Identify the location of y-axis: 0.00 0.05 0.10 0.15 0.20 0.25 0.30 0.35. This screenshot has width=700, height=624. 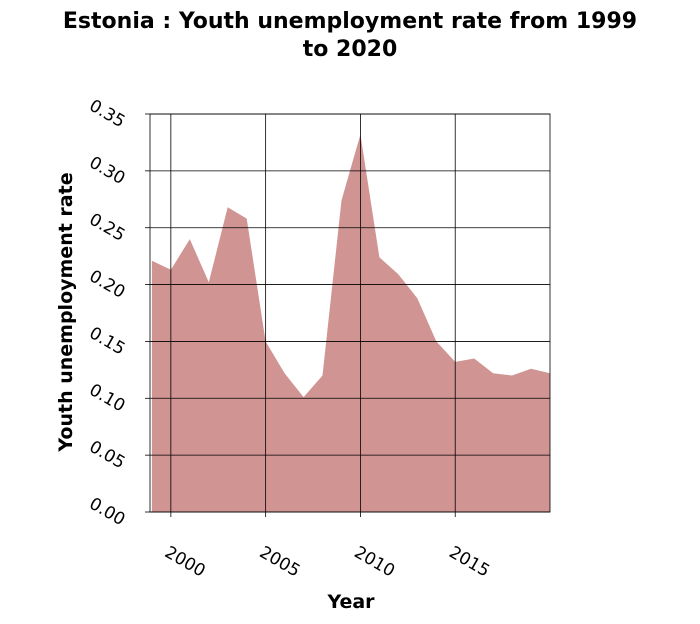
(118, 313).